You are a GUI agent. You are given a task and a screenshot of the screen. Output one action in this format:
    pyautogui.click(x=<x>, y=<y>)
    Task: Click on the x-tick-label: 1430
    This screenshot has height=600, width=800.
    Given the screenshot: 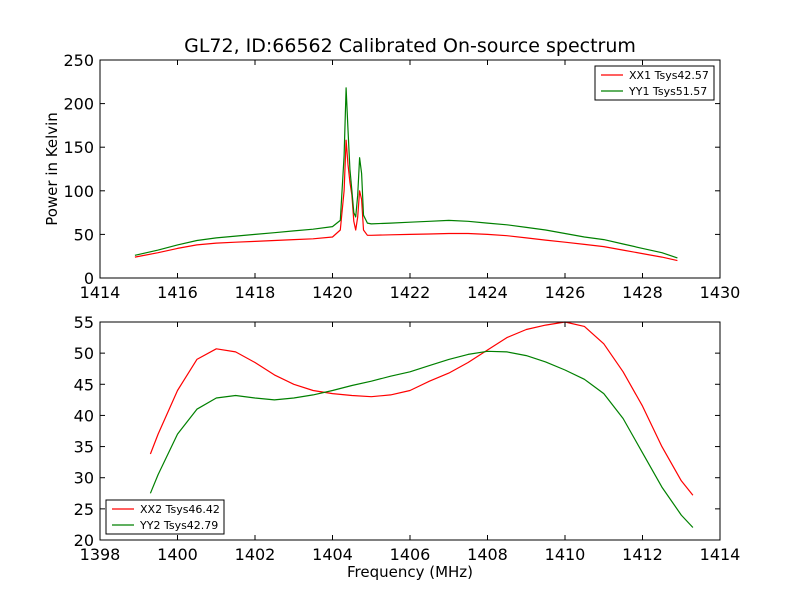 What is the action you would take?
    pyautogui.click(x=720, y=292)
    